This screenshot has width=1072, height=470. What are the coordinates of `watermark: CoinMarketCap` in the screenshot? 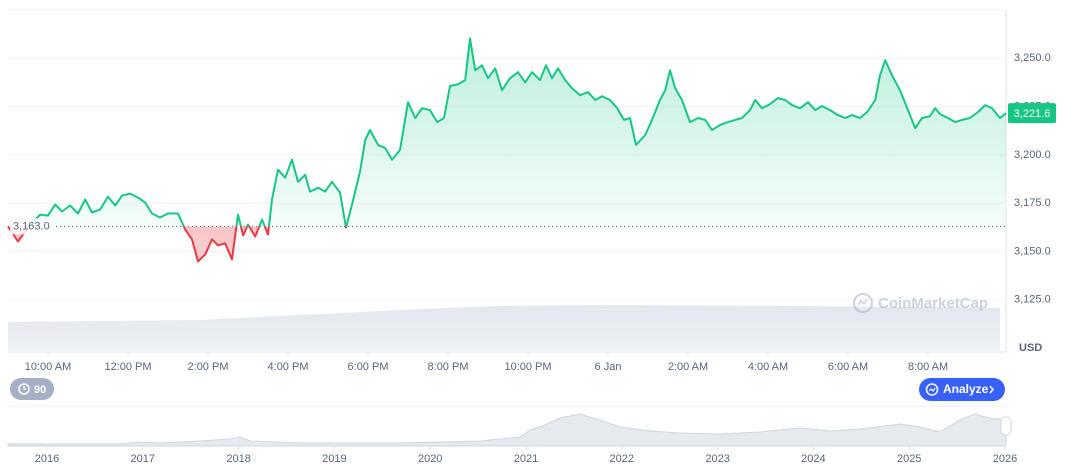 It's located at (920, 303).